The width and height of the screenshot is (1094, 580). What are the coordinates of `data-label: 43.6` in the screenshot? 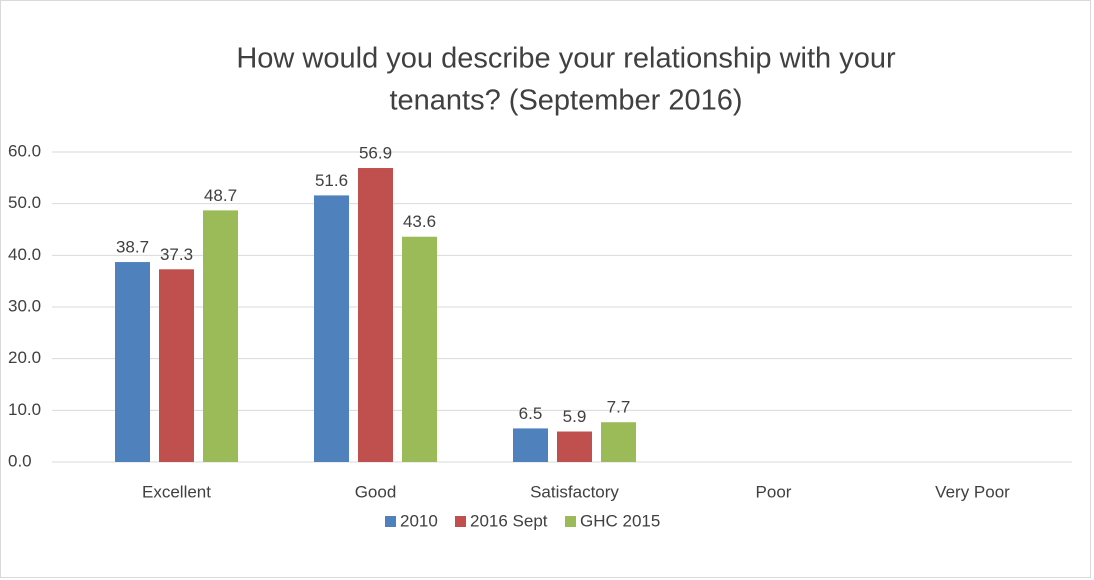 It's located at (419, 221).